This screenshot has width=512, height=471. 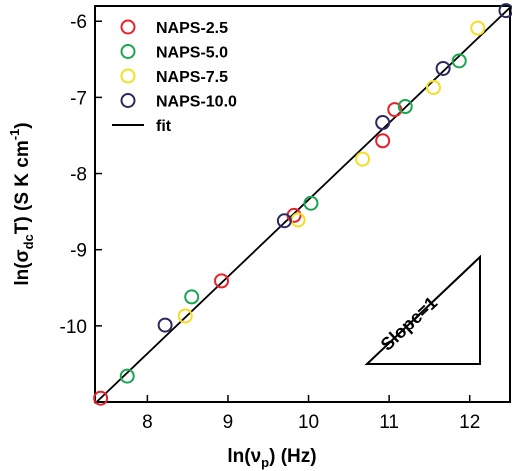 I want to click on slope-triangle: Slope=1, so click(x=422, y=309).